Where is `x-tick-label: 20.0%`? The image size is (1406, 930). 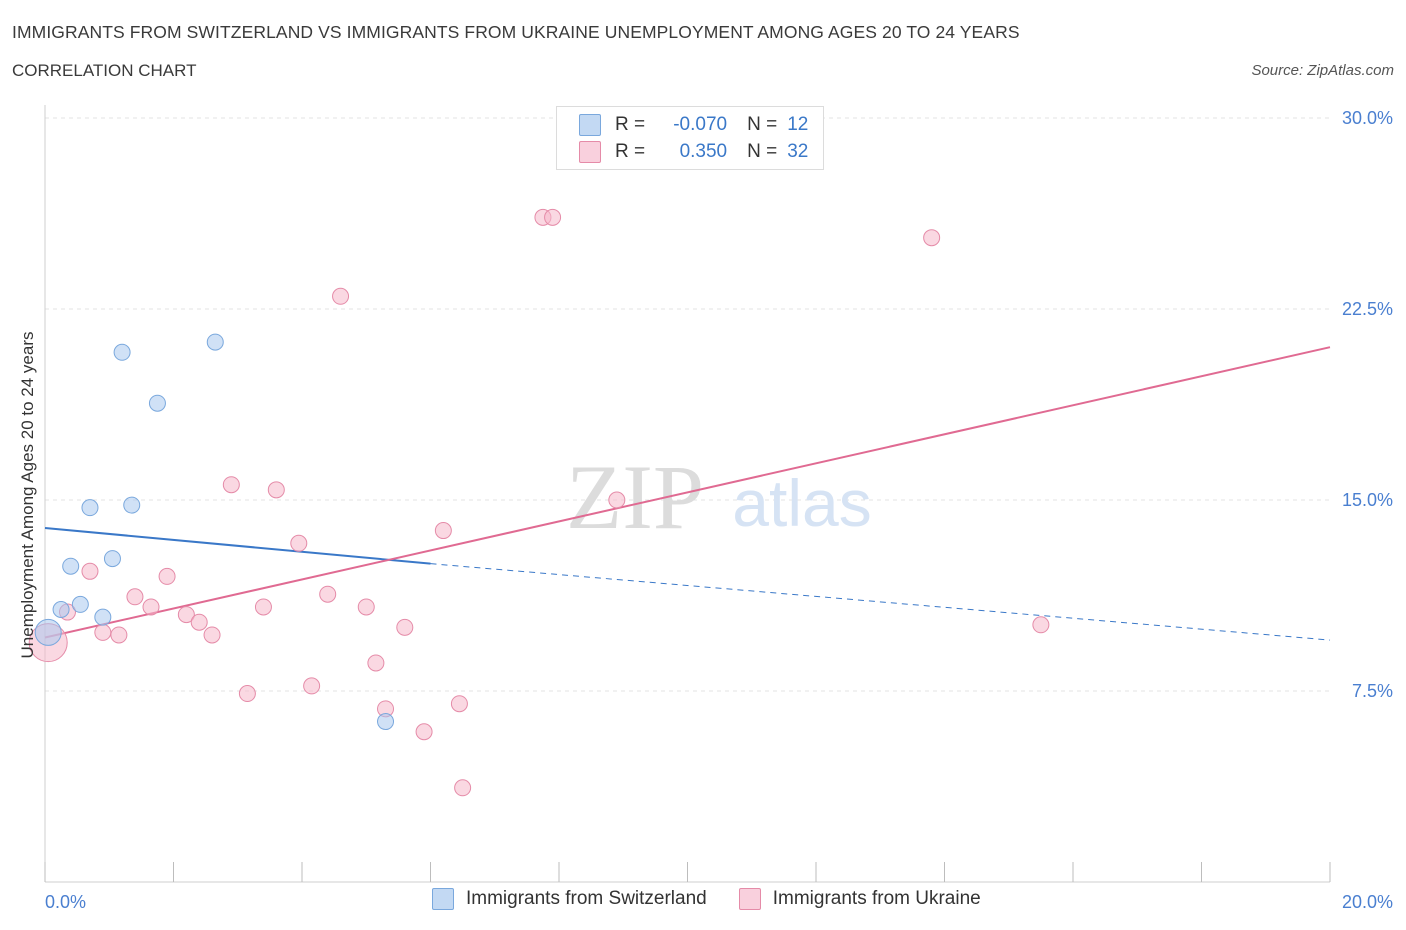
x-tick-label: 20.0% is located at coordinates (1367, 902).